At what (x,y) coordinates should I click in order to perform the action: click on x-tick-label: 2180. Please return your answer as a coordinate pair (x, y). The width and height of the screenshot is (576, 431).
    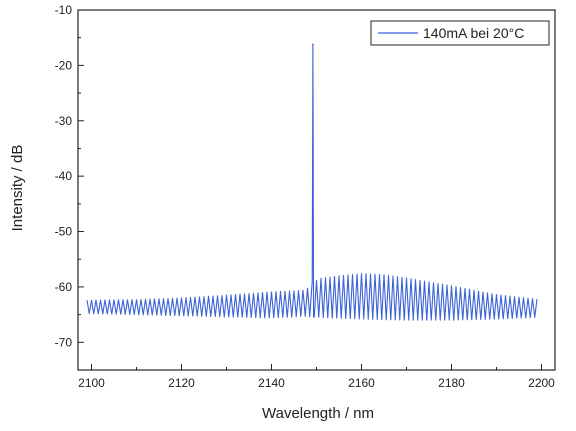
    Looking at the image, I should click on (451, 383).